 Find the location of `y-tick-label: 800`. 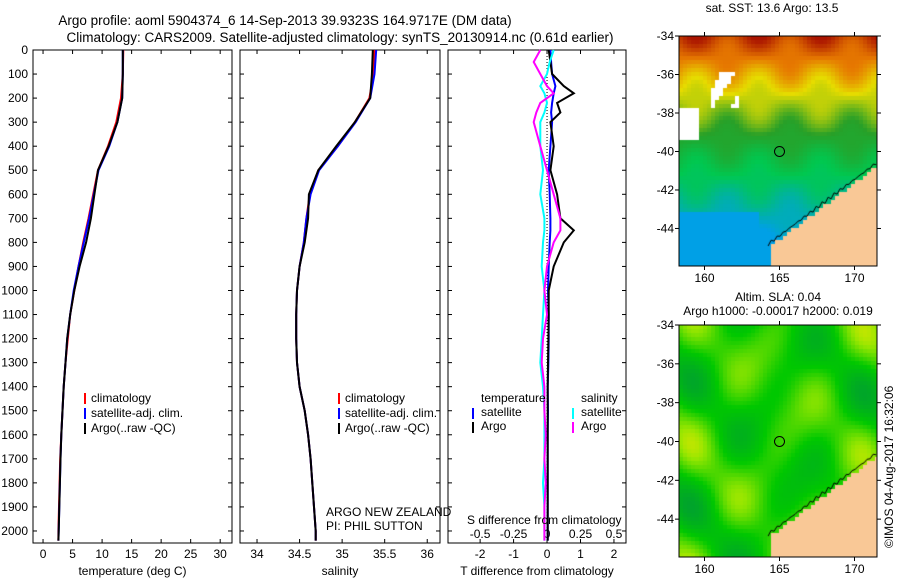

y-tick-label: 800 is located at coordinates (18, 242).